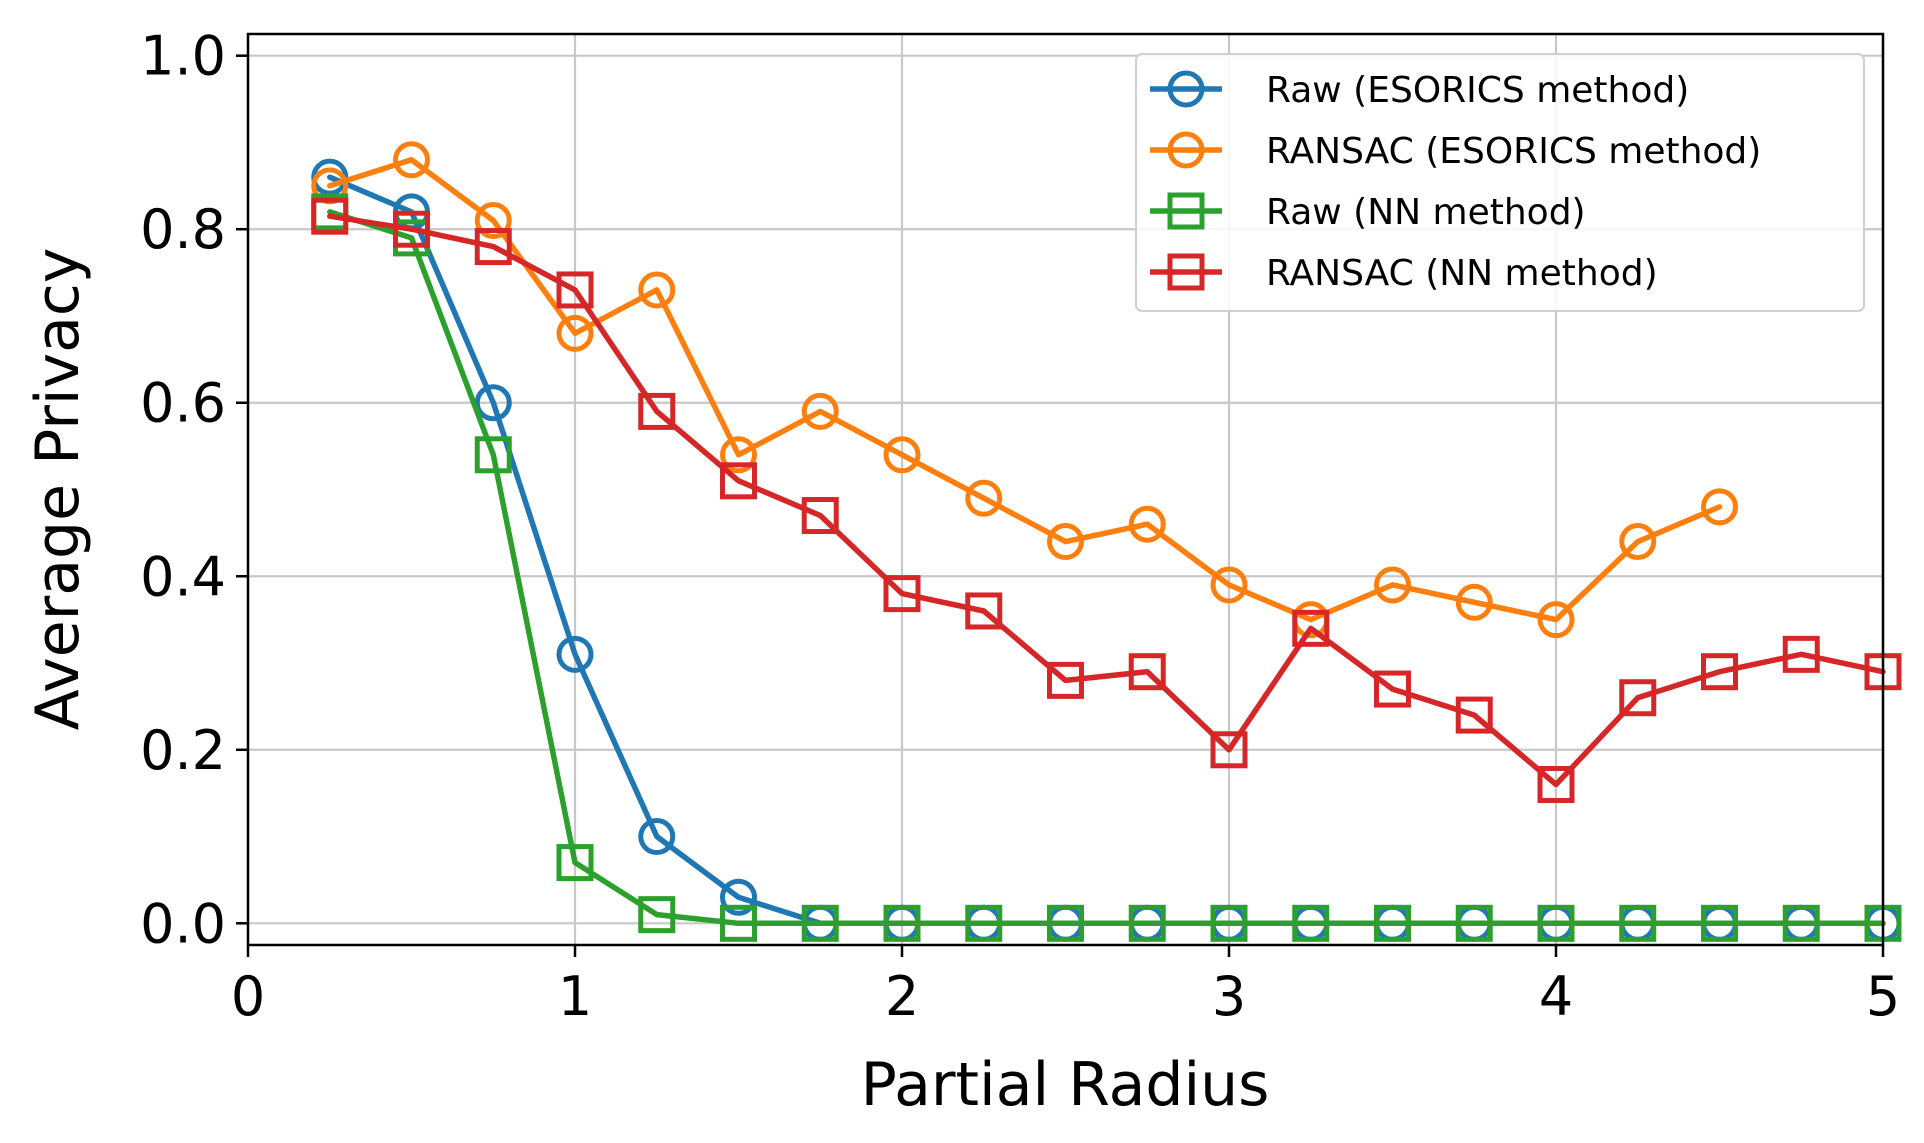  I want to click on x-tick-label: 3, so click(1229, 996).